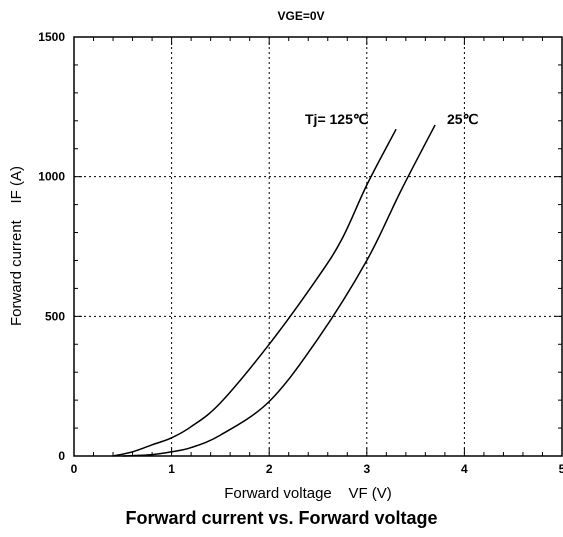 The width and height of the screenshot is (563, 537). I want to click on x-tick-label: 5, so click(561, 469).